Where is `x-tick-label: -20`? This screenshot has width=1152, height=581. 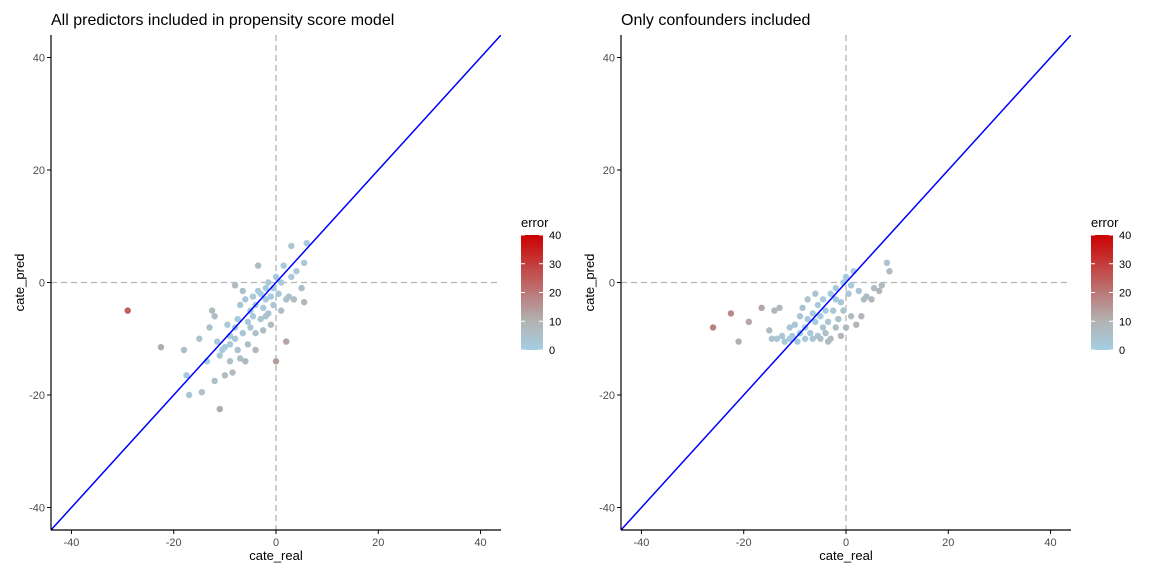 x-tick-label: -20 is located at coordinates (174, 543).